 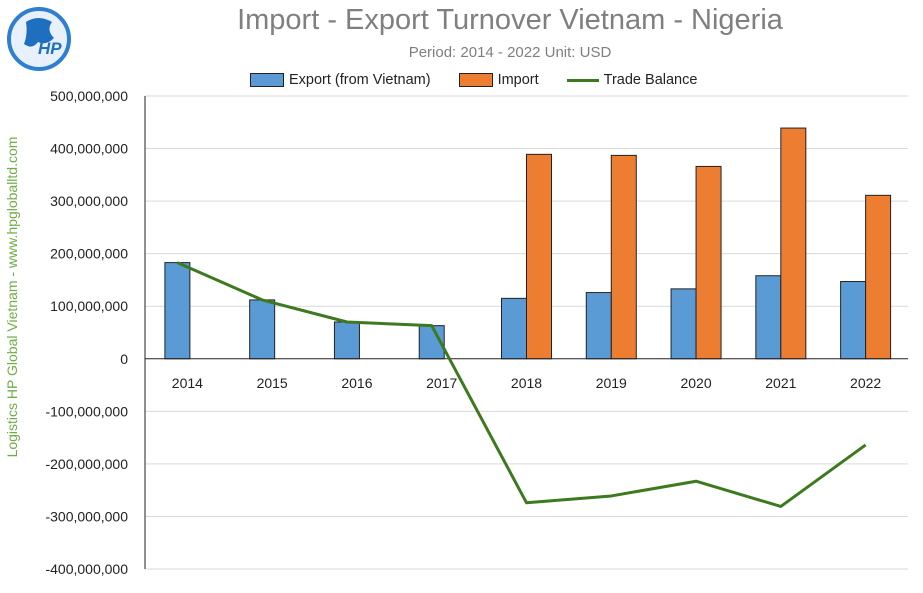 What do you see at coordinates (86, 464) in the screenshot?
I see `y-tick-label: -200,000,000` at bounding box center [86, 464].